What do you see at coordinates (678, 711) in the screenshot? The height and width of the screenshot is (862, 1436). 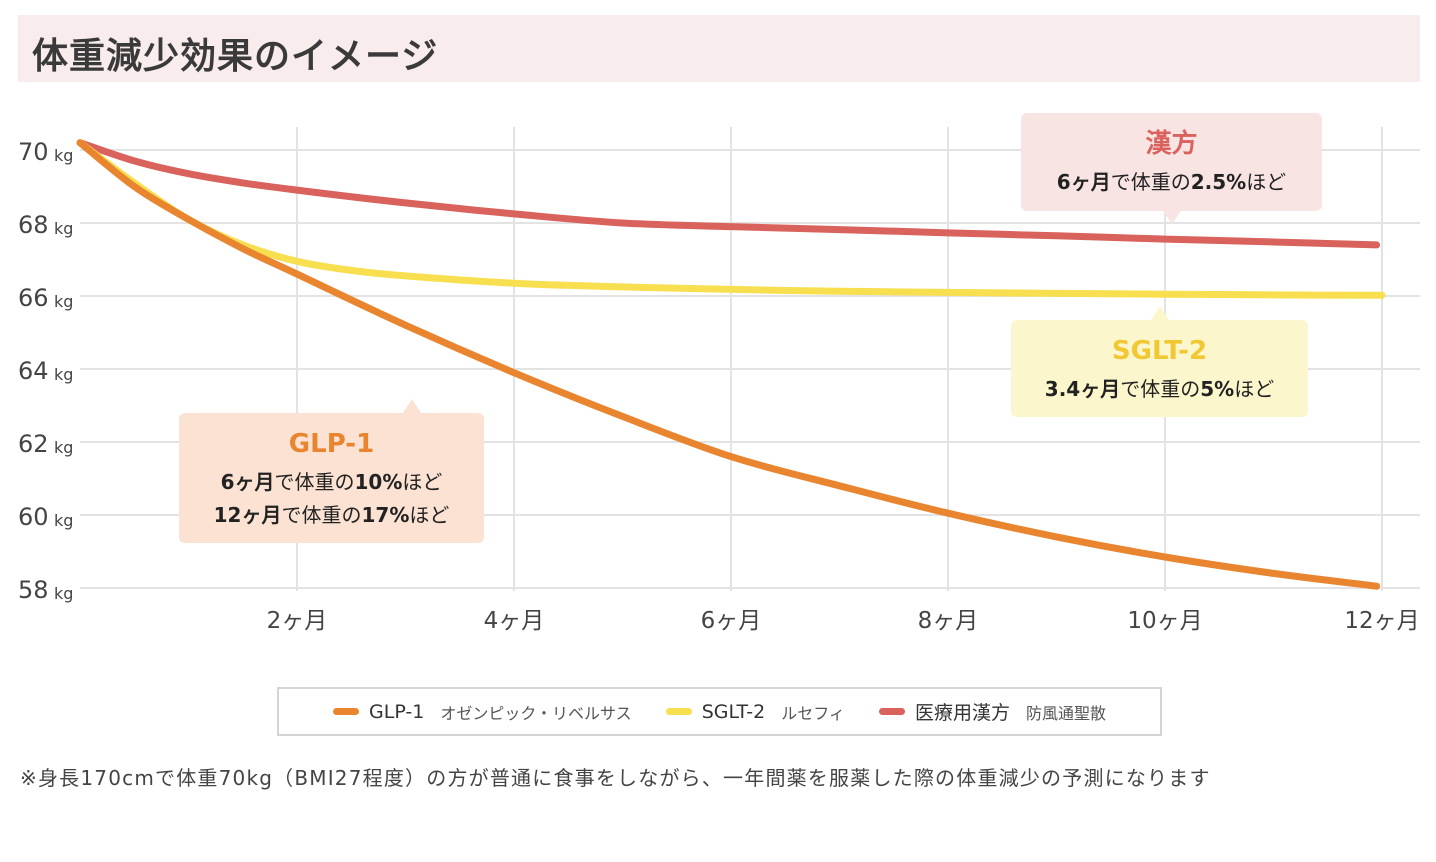 I see `legend-swatch-sglt2` at bounding box center [678, 711].